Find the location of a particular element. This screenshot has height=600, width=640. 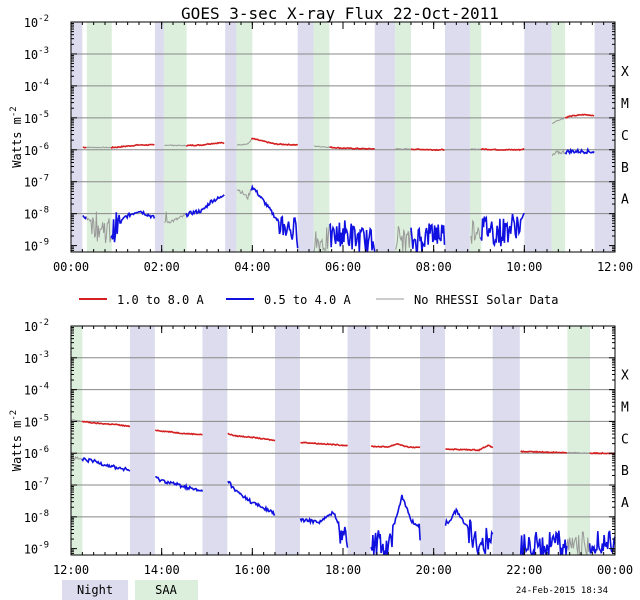

x-tick-label: 08:00 is located at coordinates (434, 267).